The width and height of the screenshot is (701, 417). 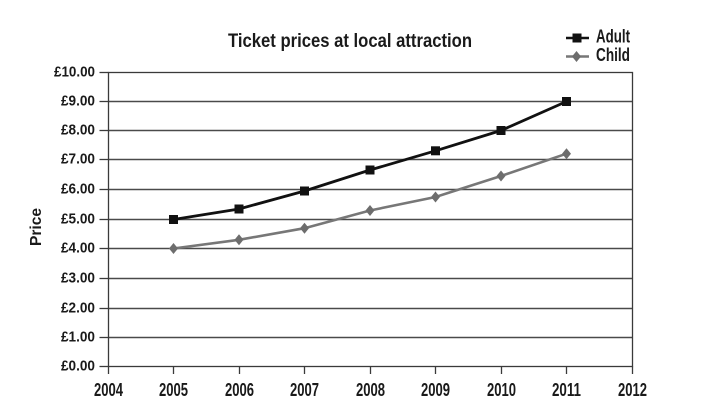 I want to click on svg-text: 2005, so click(x=173, y=390).